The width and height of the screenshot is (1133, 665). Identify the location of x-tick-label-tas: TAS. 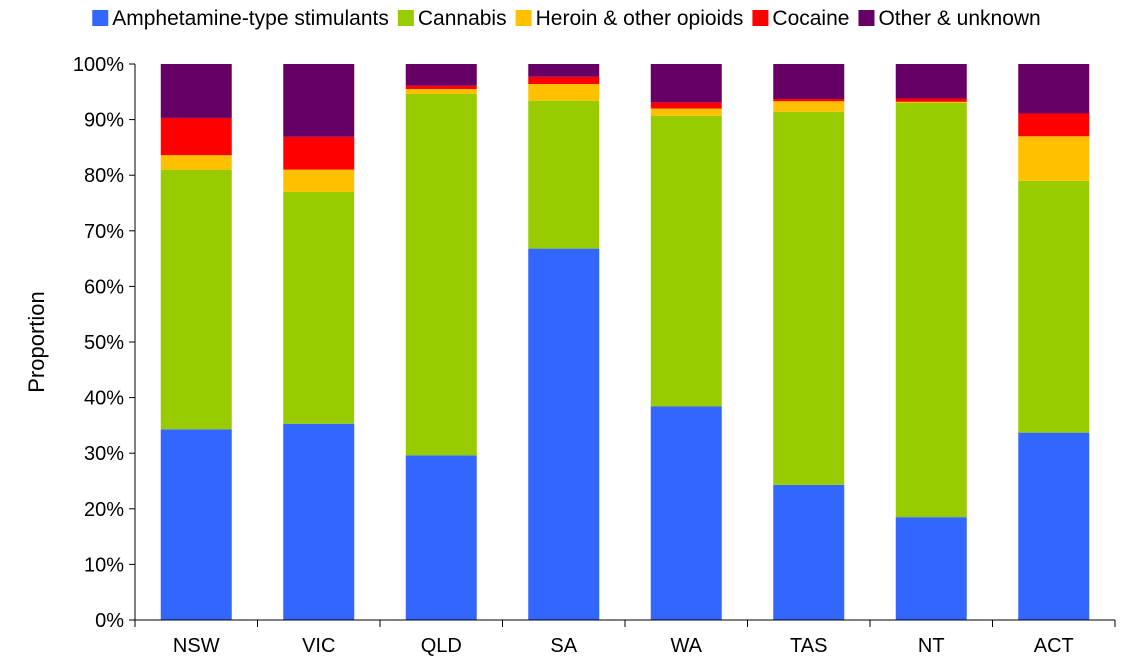
(808, 646).